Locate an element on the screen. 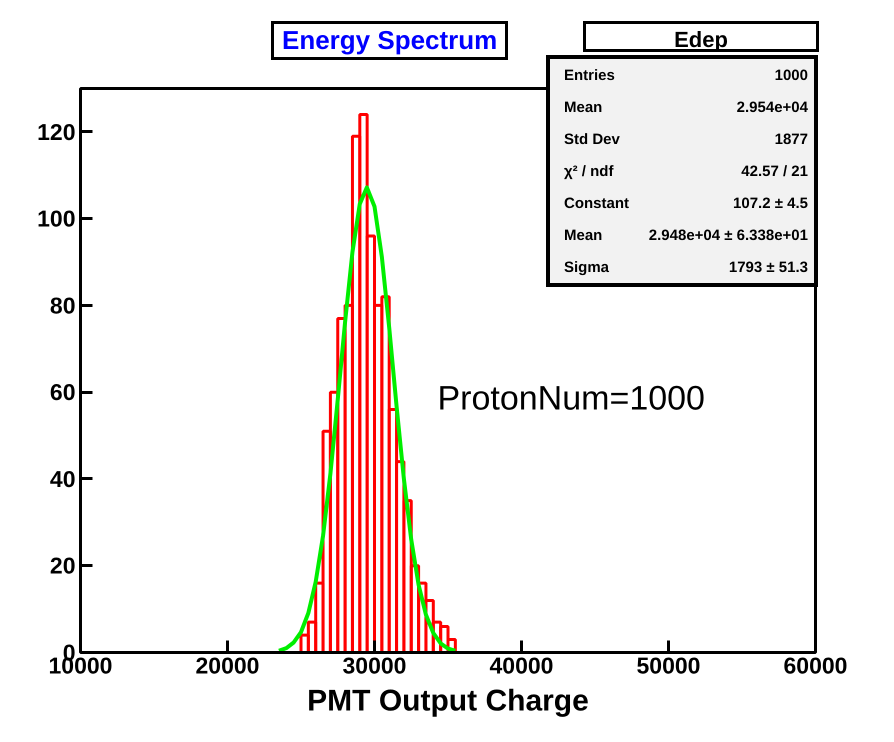 The image size is (894, 742). annotation: 42.57 / 21 is located at coordinates (774, 172).